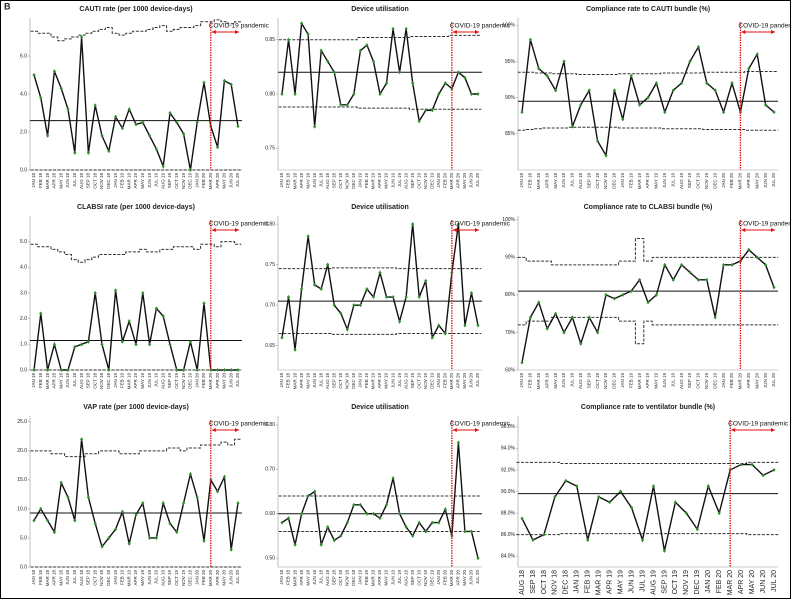 Image resolution: width=791 pixels, height=599 pixels. I want to click on x-tick-label: APR 18, so click(54, 578).